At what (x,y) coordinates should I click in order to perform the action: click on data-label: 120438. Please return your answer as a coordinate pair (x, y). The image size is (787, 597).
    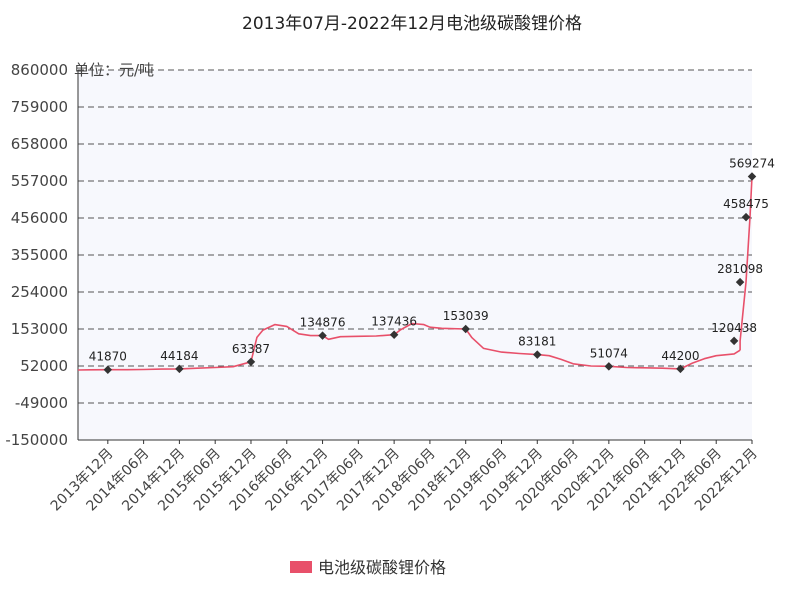
    Looking at the image, I should click on (734, 328).